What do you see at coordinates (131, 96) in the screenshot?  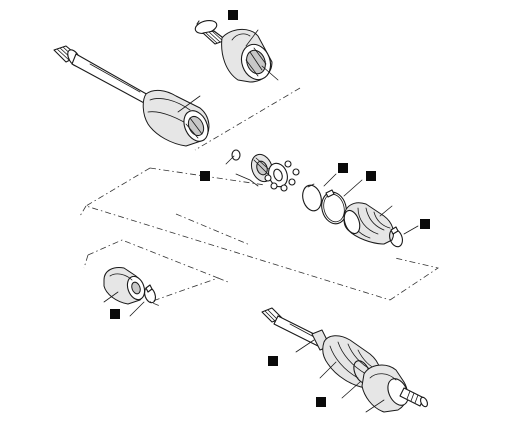 I see `drive-shaft-outer` at bounding box center [131, 96].